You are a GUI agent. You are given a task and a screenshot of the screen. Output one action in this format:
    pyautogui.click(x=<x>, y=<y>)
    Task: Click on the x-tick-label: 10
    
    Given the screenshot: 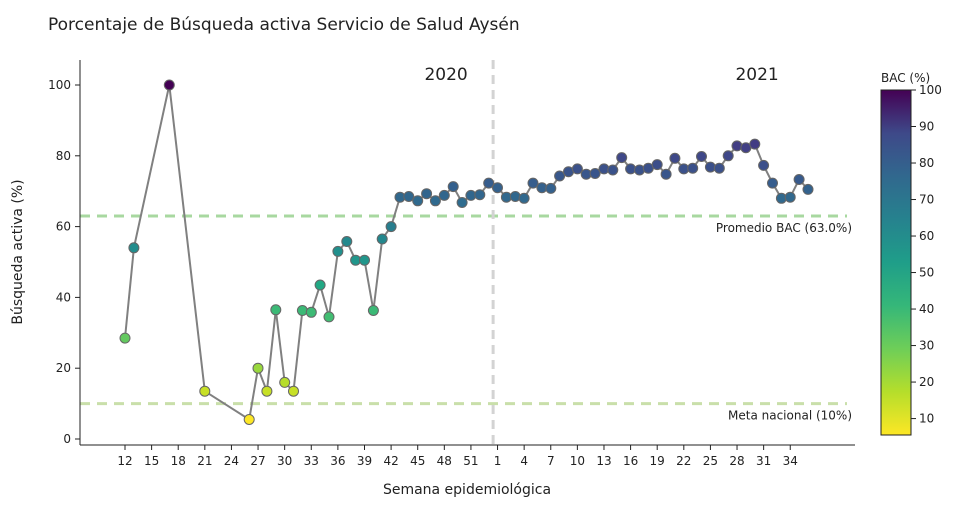 What is the action you would take?
    pyautogui.click(x=577, y=461)
    